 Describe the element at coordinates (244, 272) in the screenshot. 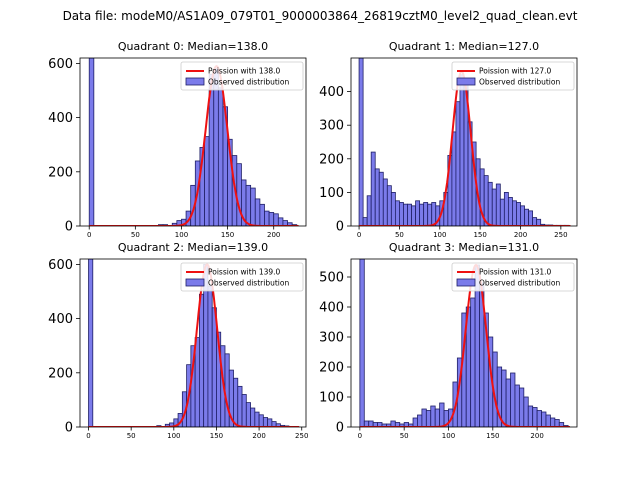

I see `legend-fit-label: Poission with 139.0` at that location.